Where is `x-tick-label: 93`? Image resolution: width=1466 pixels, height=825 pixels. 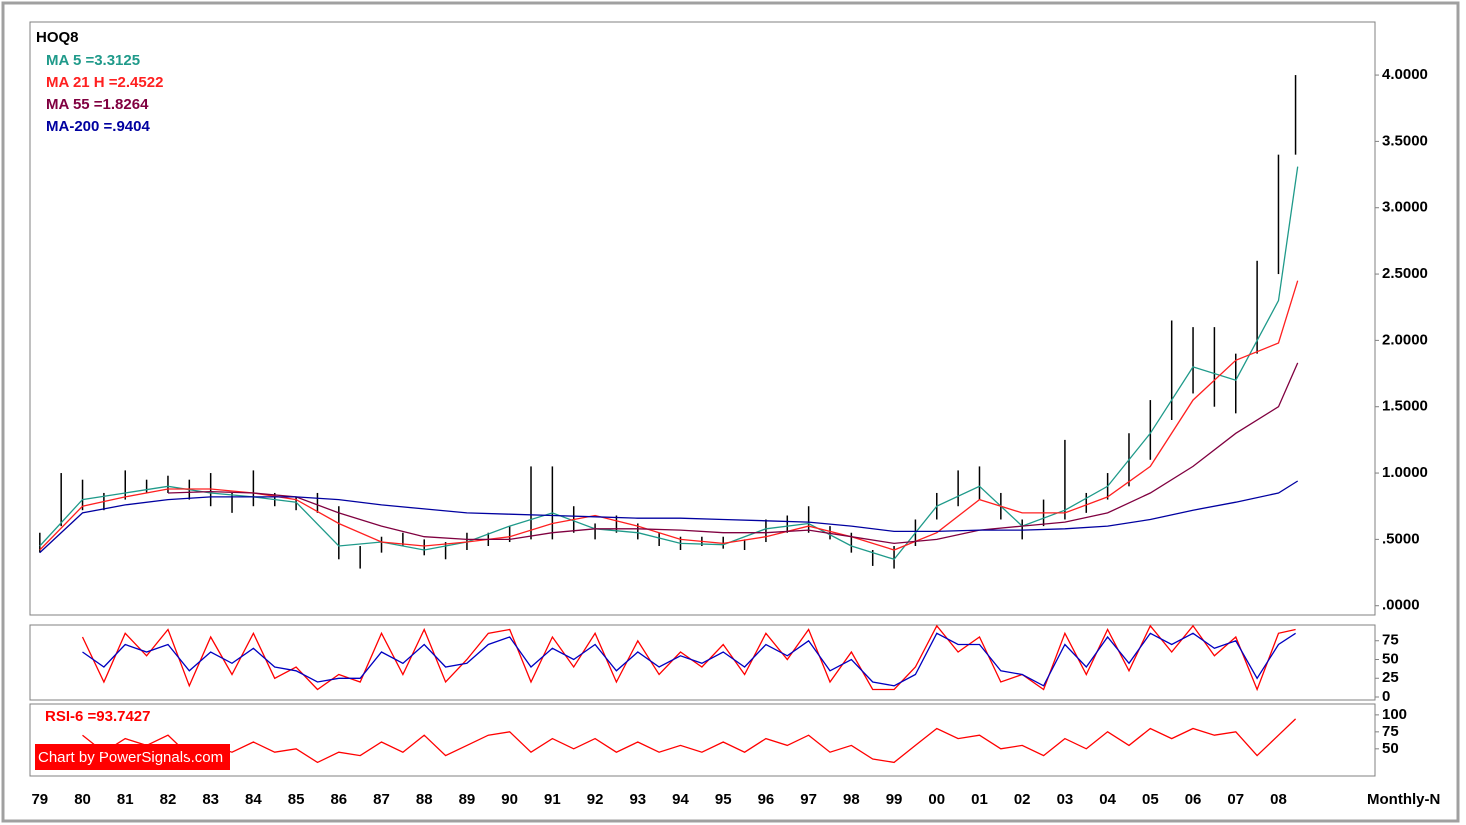
x-tick-label: 93 is located at coordinates (637, 799).